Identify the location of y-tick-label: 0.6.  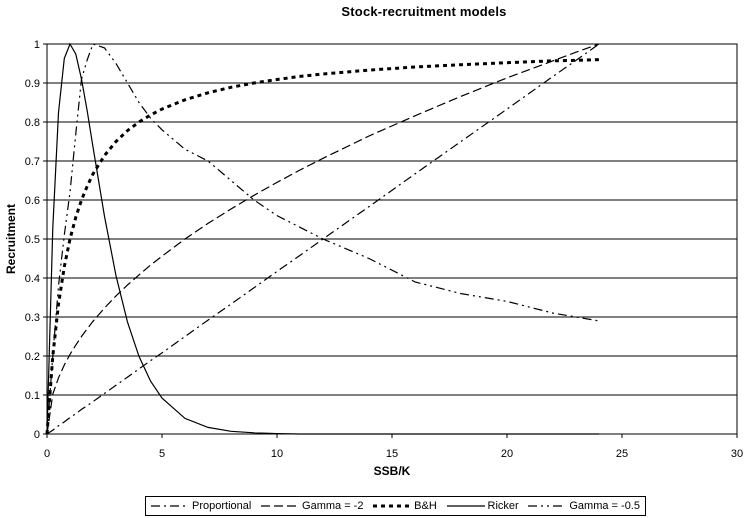
(32, 201).